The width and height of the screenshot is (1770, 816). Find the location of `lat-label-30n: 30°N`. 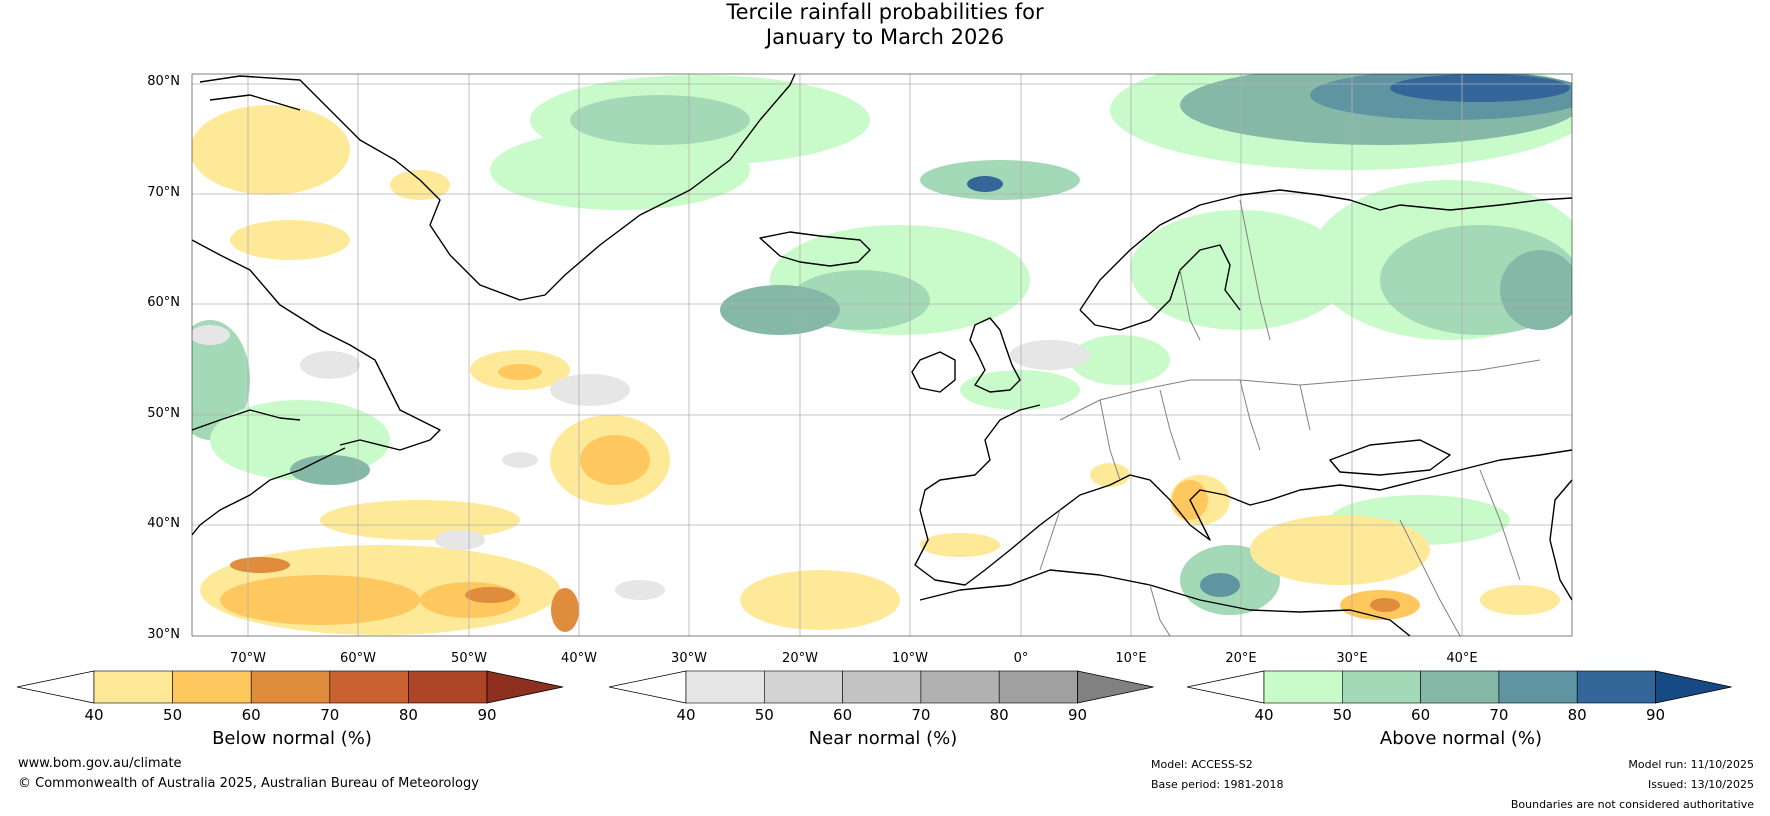

lat-label-30n: 30°N is located at coordinates (163, 634).